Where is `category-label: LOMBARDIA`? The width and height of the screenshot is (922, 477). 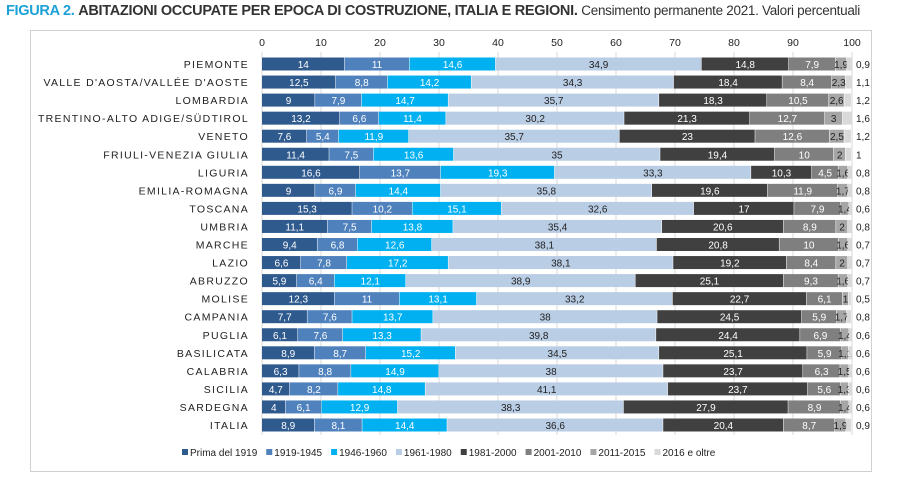
category-label: LOMBARDIA is located at coordinates (212, 101).